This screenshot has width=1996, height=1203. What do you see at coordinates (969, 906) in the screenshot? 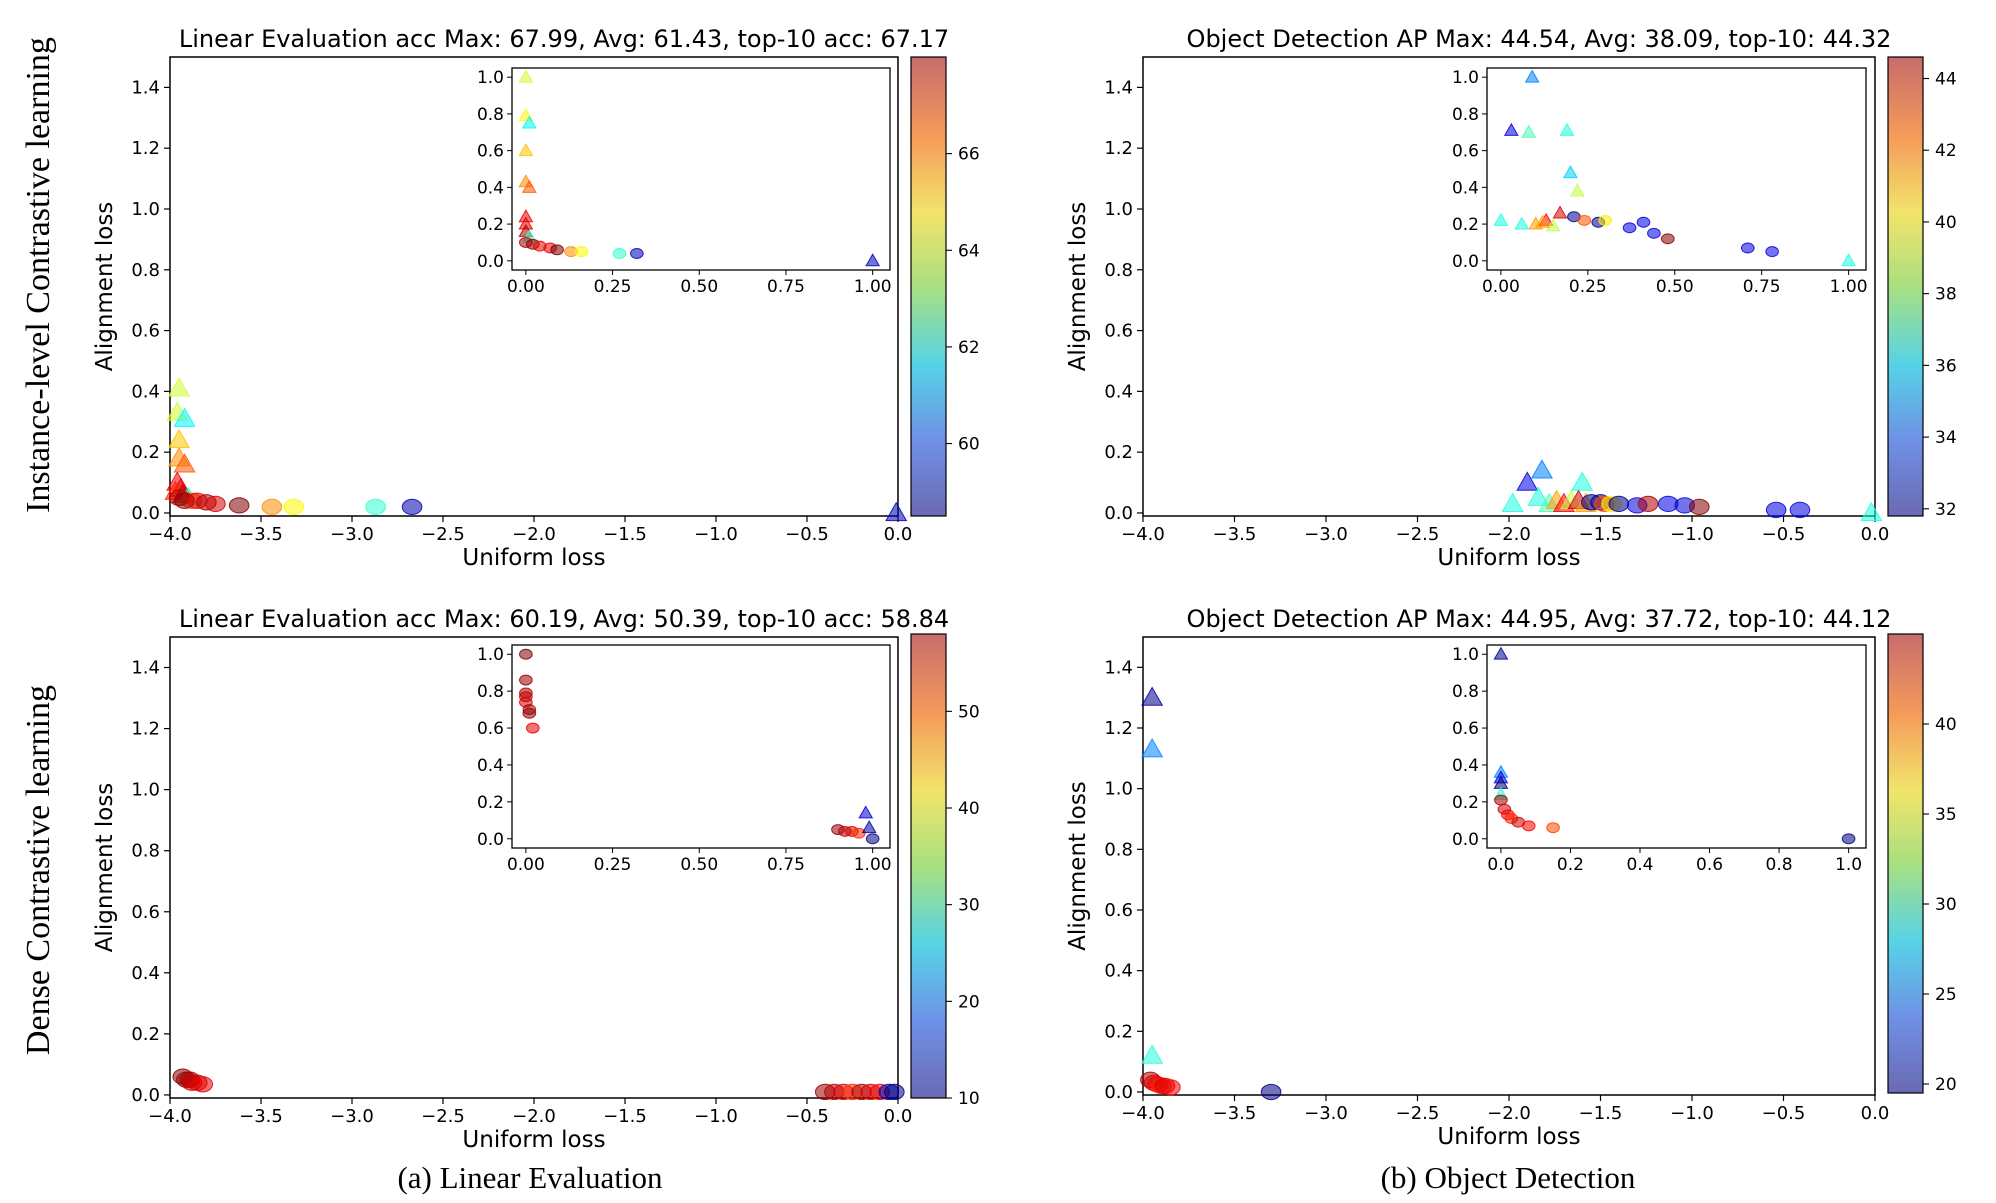
I see `colorbar-tick-label: 30` at bounding box center [969, 906].